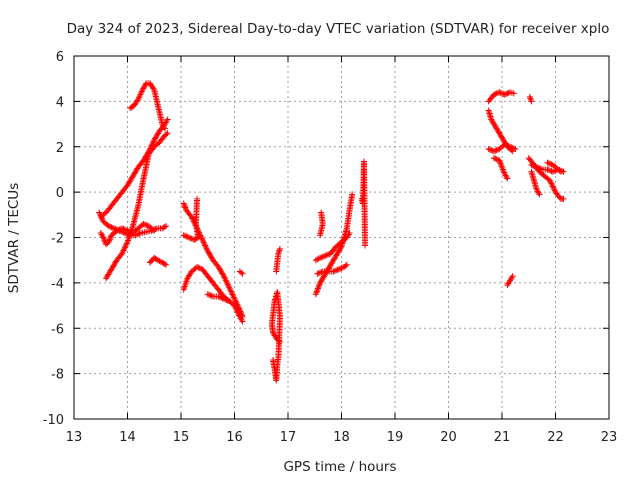  Describe the element at coordinates (127, 437) in the screenshot. I see `x-tick-label: 14` at that location.